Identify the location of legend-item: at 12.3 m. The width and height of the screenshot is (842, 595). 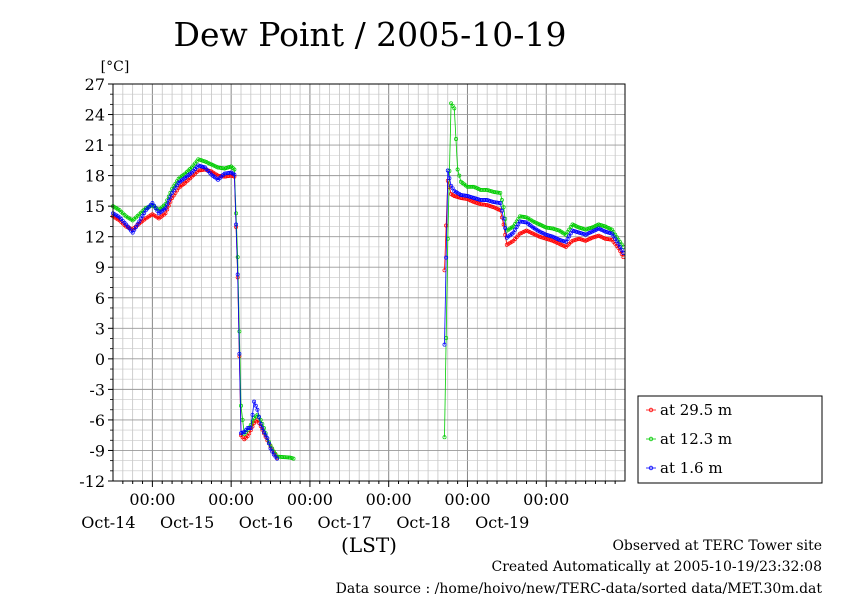
(689, 439).